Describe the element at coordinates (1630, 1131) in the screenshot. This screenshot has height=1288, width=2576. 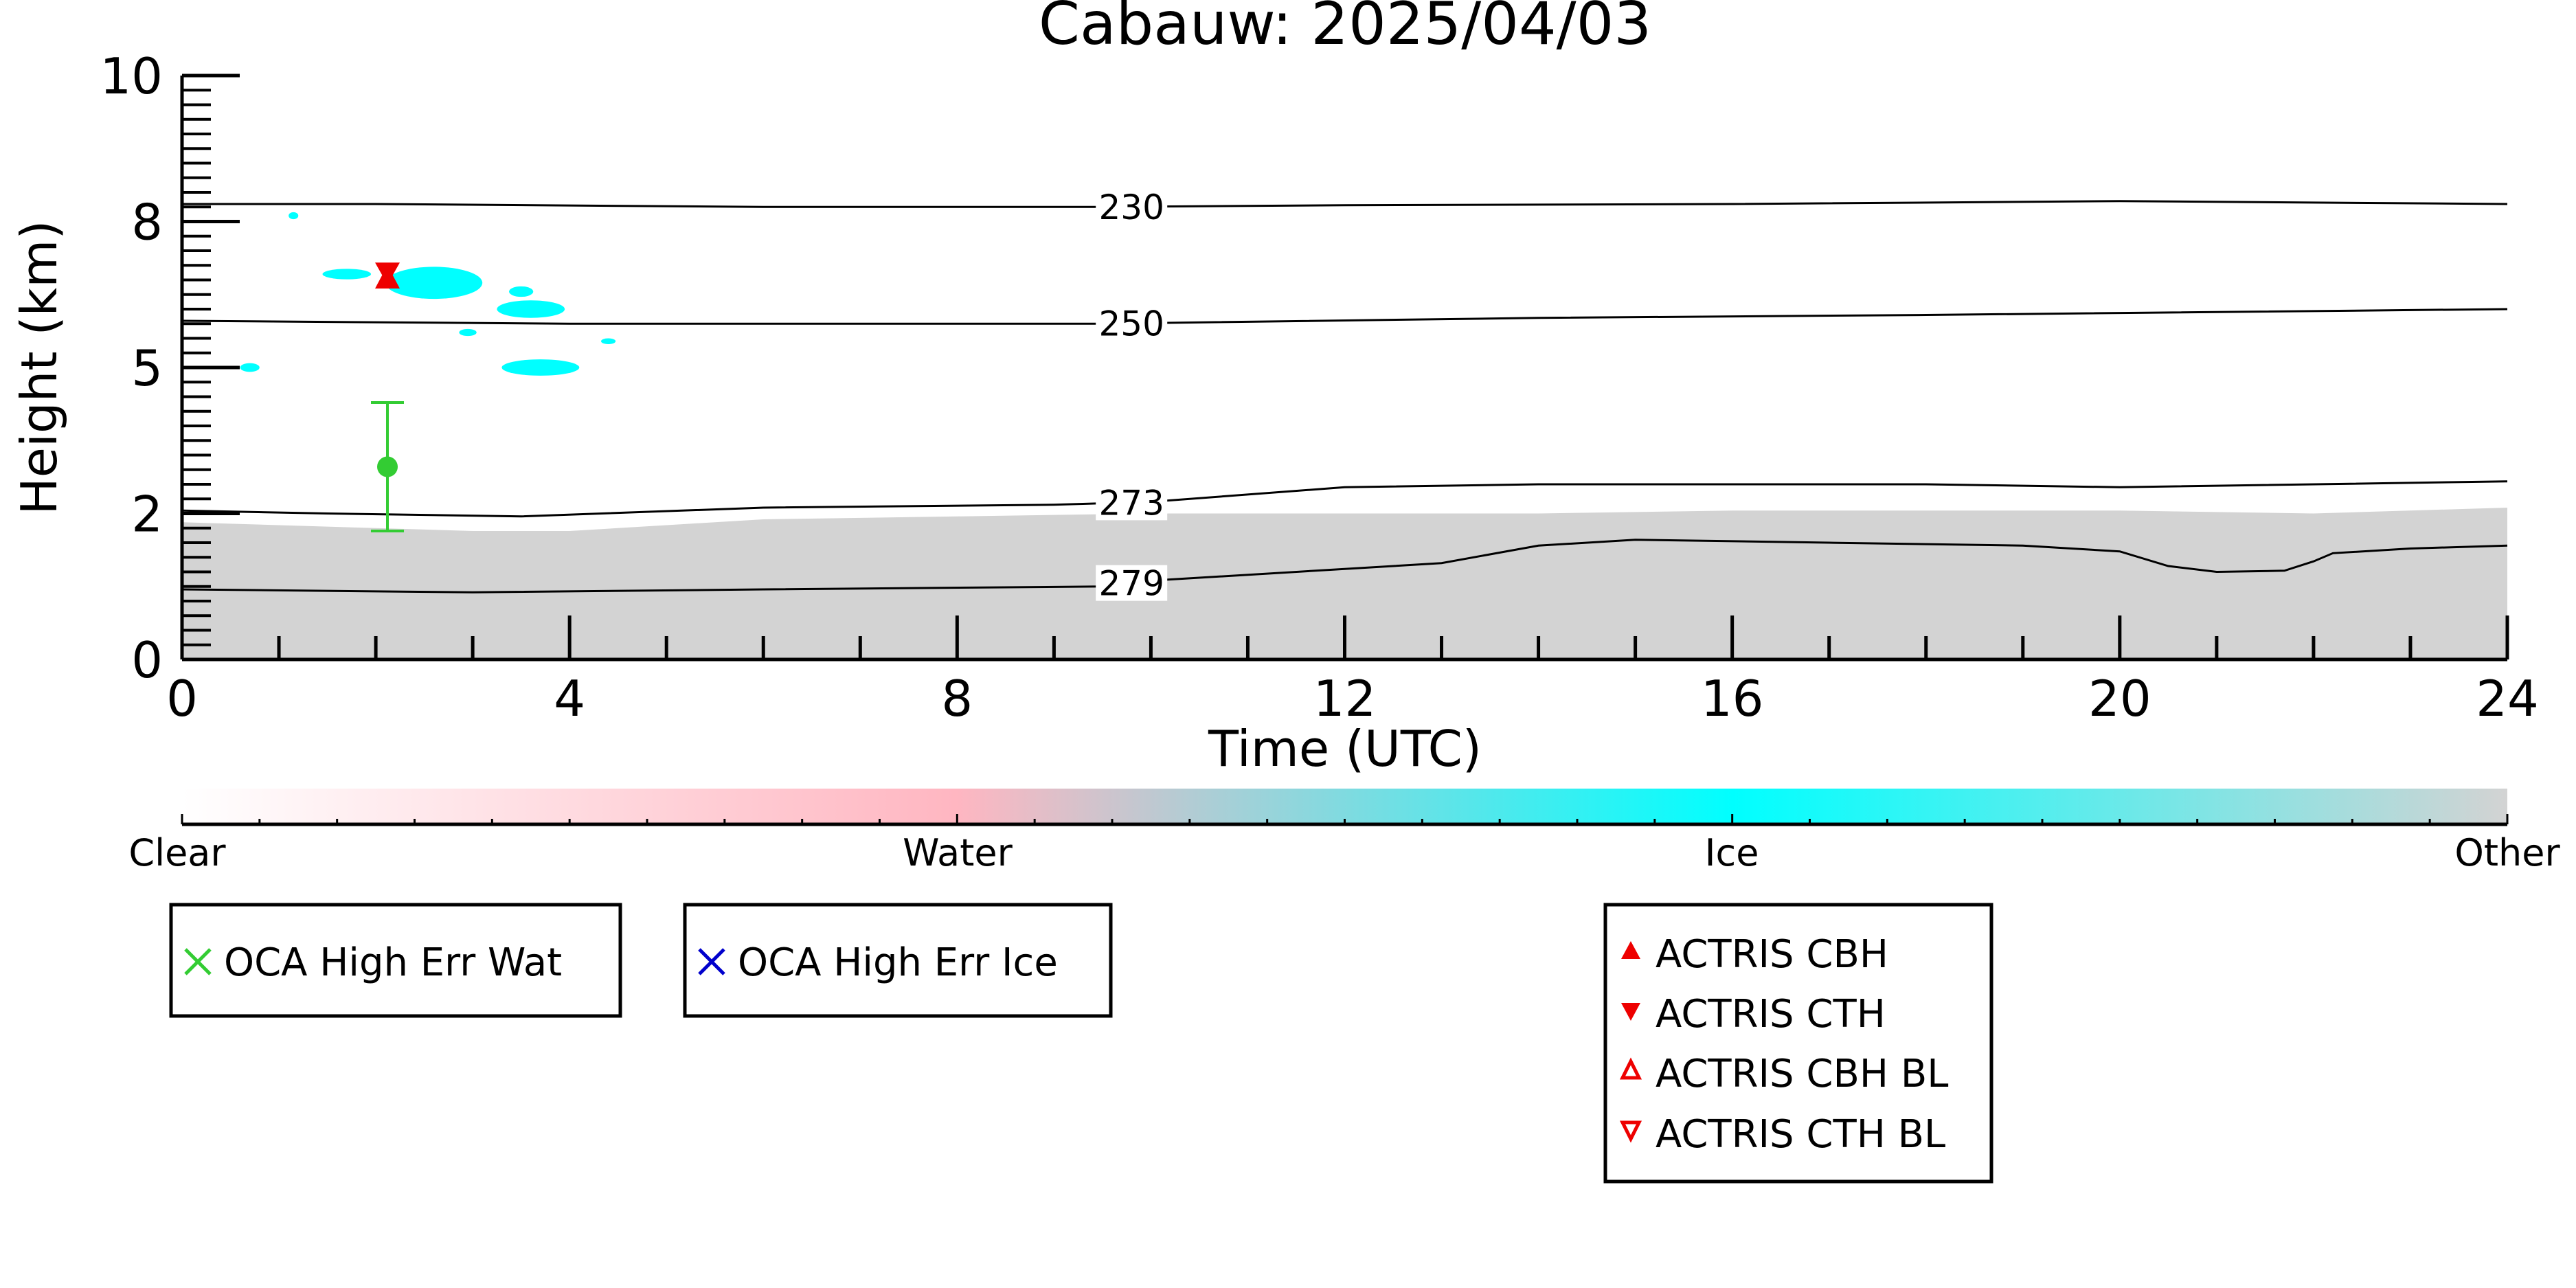
I see `actris-cth-bl-icon` at that location.